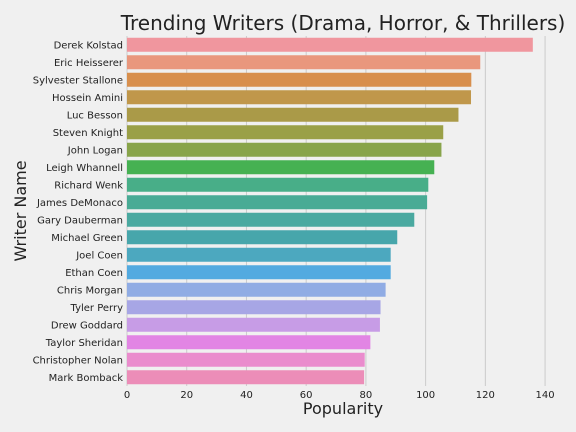 This screenshot has height=432, width=576. I want to click on category-label: Luc Besson, so click(95, 115).